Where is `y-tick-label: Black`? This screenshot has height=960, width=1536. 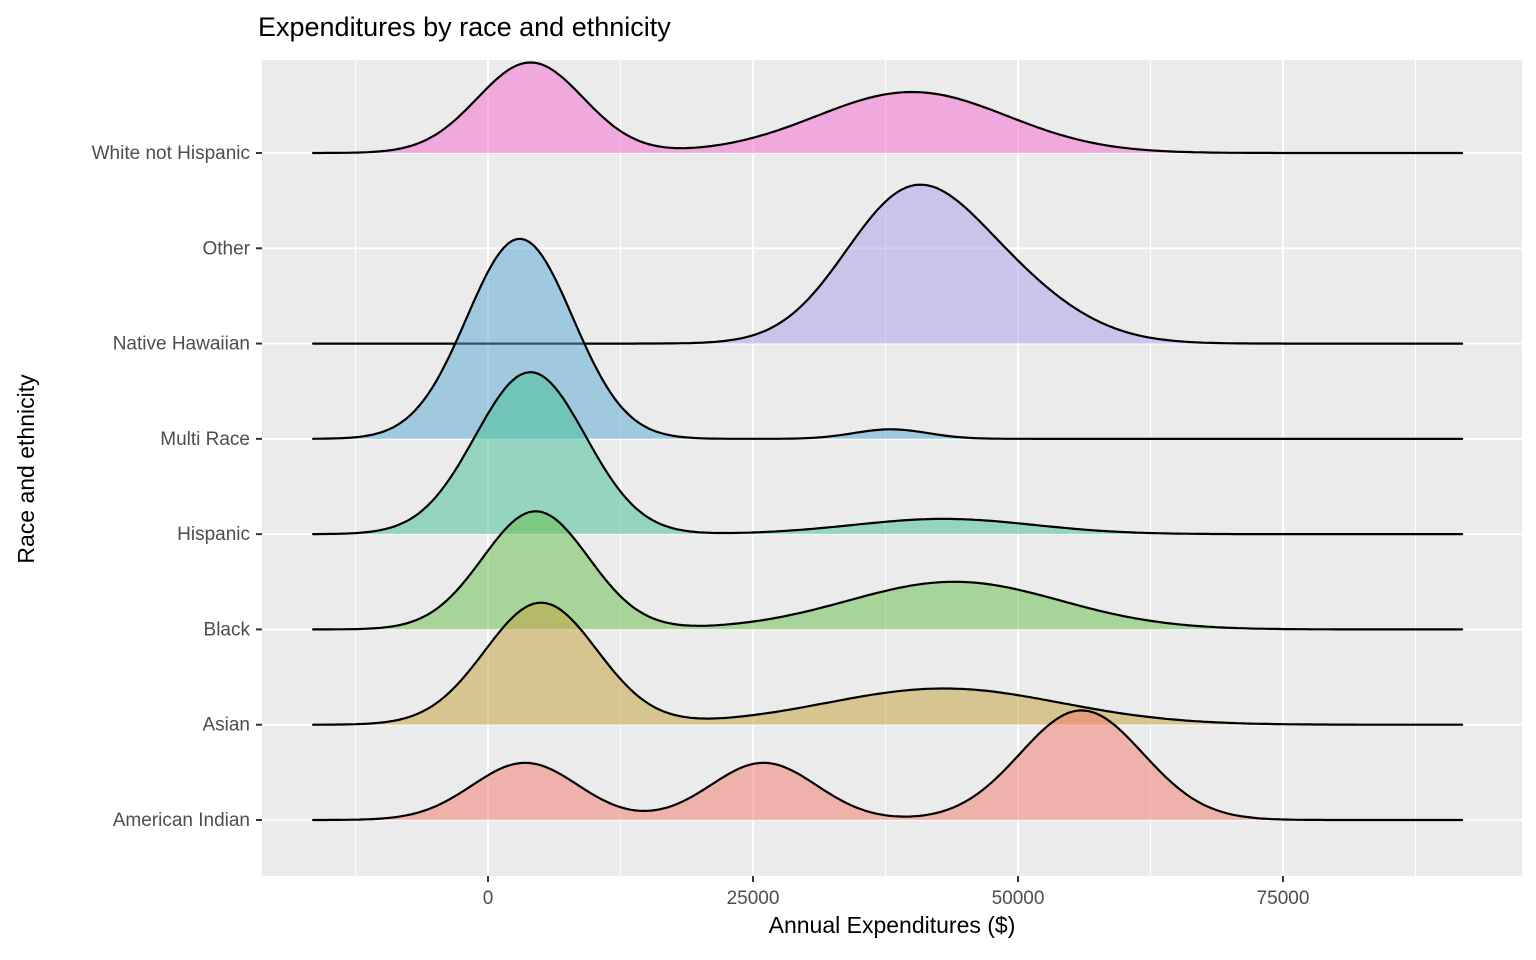
y-tick-label: Black is located at coordinates (227, 629).